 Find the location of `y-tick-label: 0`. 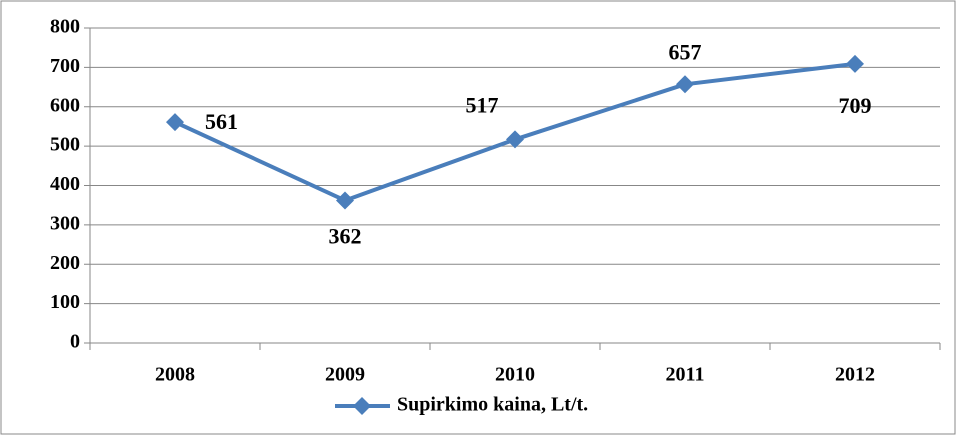

y-tick-label: 0 is located at coordinates (75, 342).